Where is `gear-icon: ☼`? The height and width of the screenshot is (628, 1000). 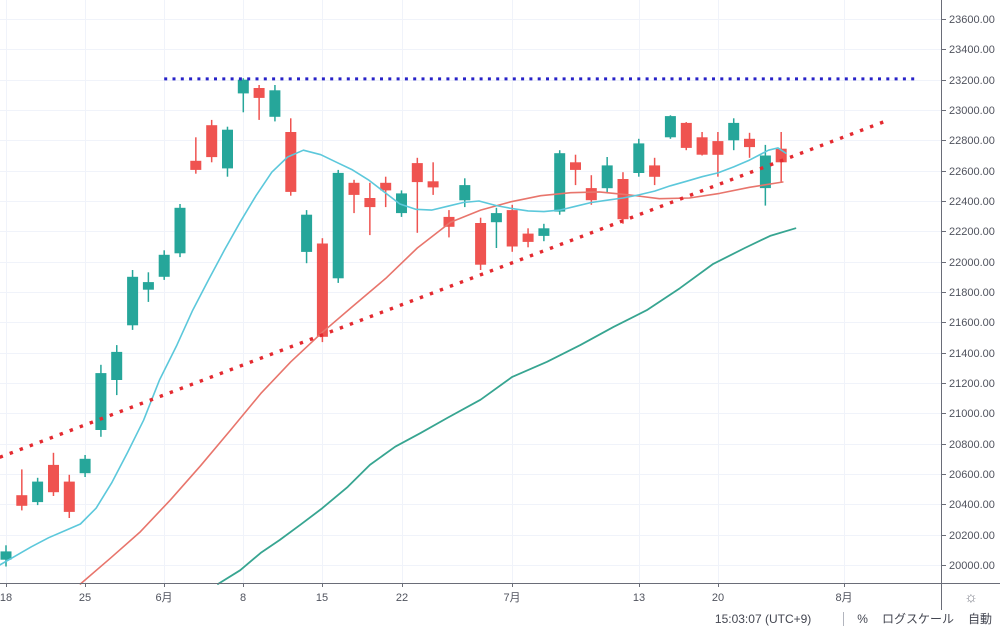 gear-icon: ☼ is located at coordinates (971, 597).